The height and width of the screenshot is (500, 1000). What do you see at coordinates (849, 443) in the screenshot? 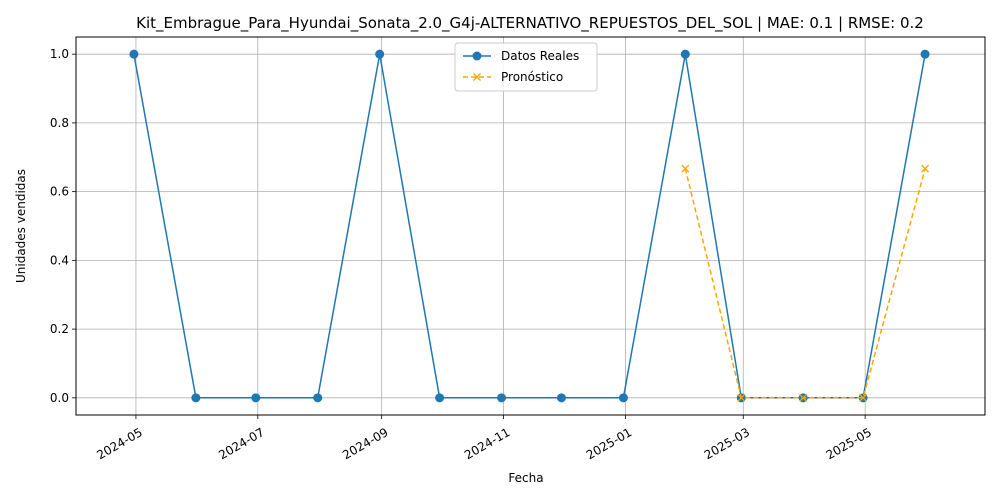
I see `x-tick-label: 2025-05` at bounding box center [849, 443].